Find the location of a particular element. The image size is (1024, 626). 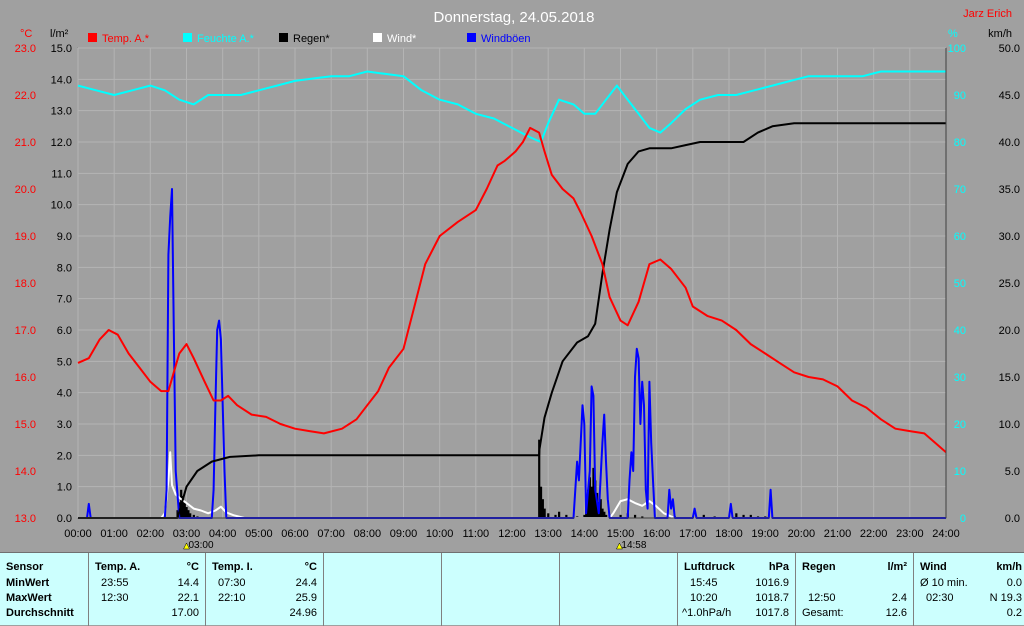

rain-total-value: 12.6 is located at coordinates (896, 613).